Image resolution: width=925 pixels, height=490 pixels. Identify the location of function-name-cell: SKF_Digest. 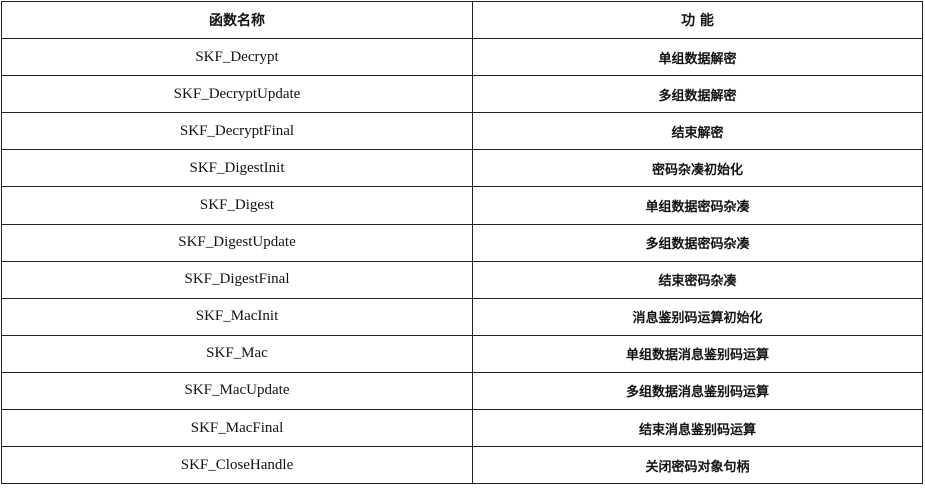
(237, 205).